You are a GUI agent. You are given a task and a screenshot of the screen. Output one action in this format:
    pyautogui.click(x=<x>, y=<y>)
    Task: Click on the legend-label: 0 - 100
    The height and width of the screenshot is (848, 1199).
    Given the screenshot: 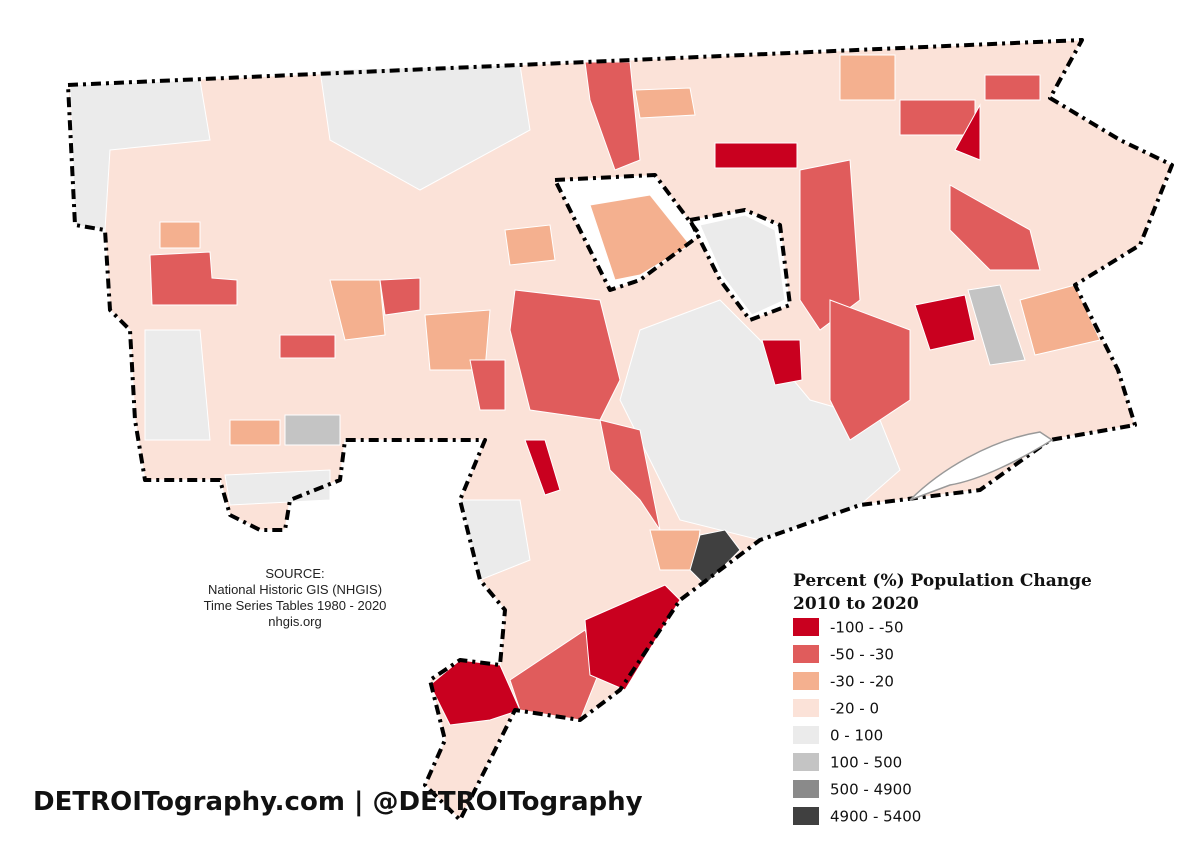 What is the action you would take?
    pyautogui.click(x=856, y=736)
    